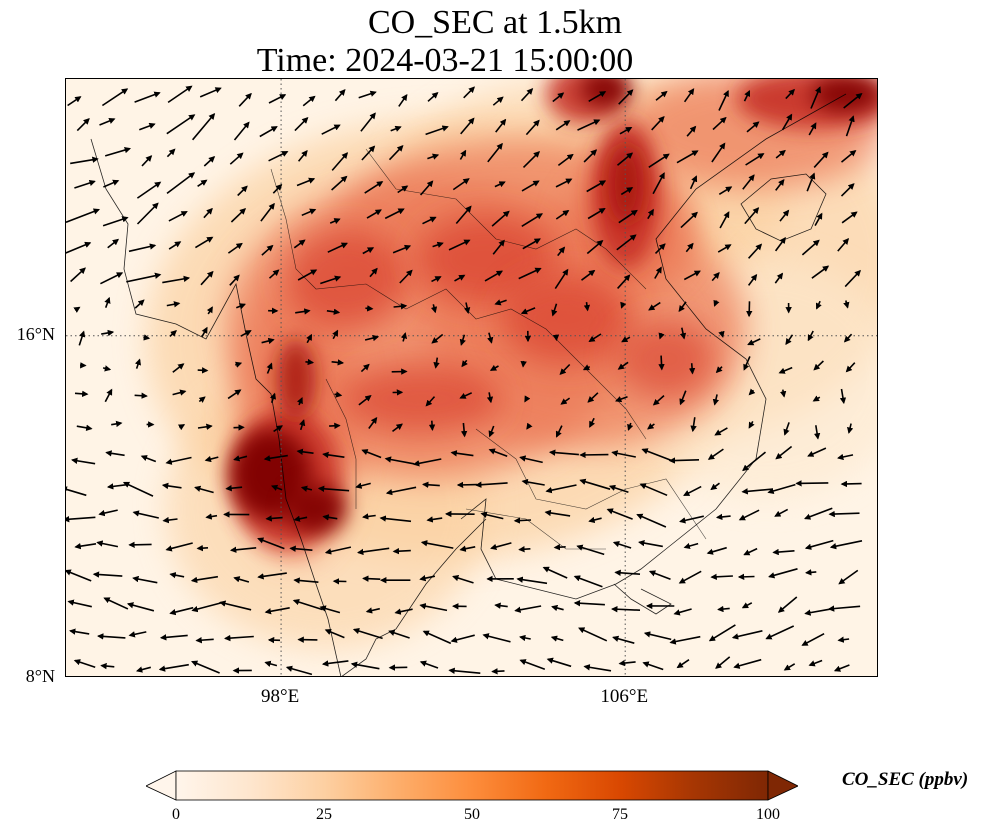 This screenshot has height=836, width=990. I want to click on colorbar-tick-label: 75, so click(620, 814).